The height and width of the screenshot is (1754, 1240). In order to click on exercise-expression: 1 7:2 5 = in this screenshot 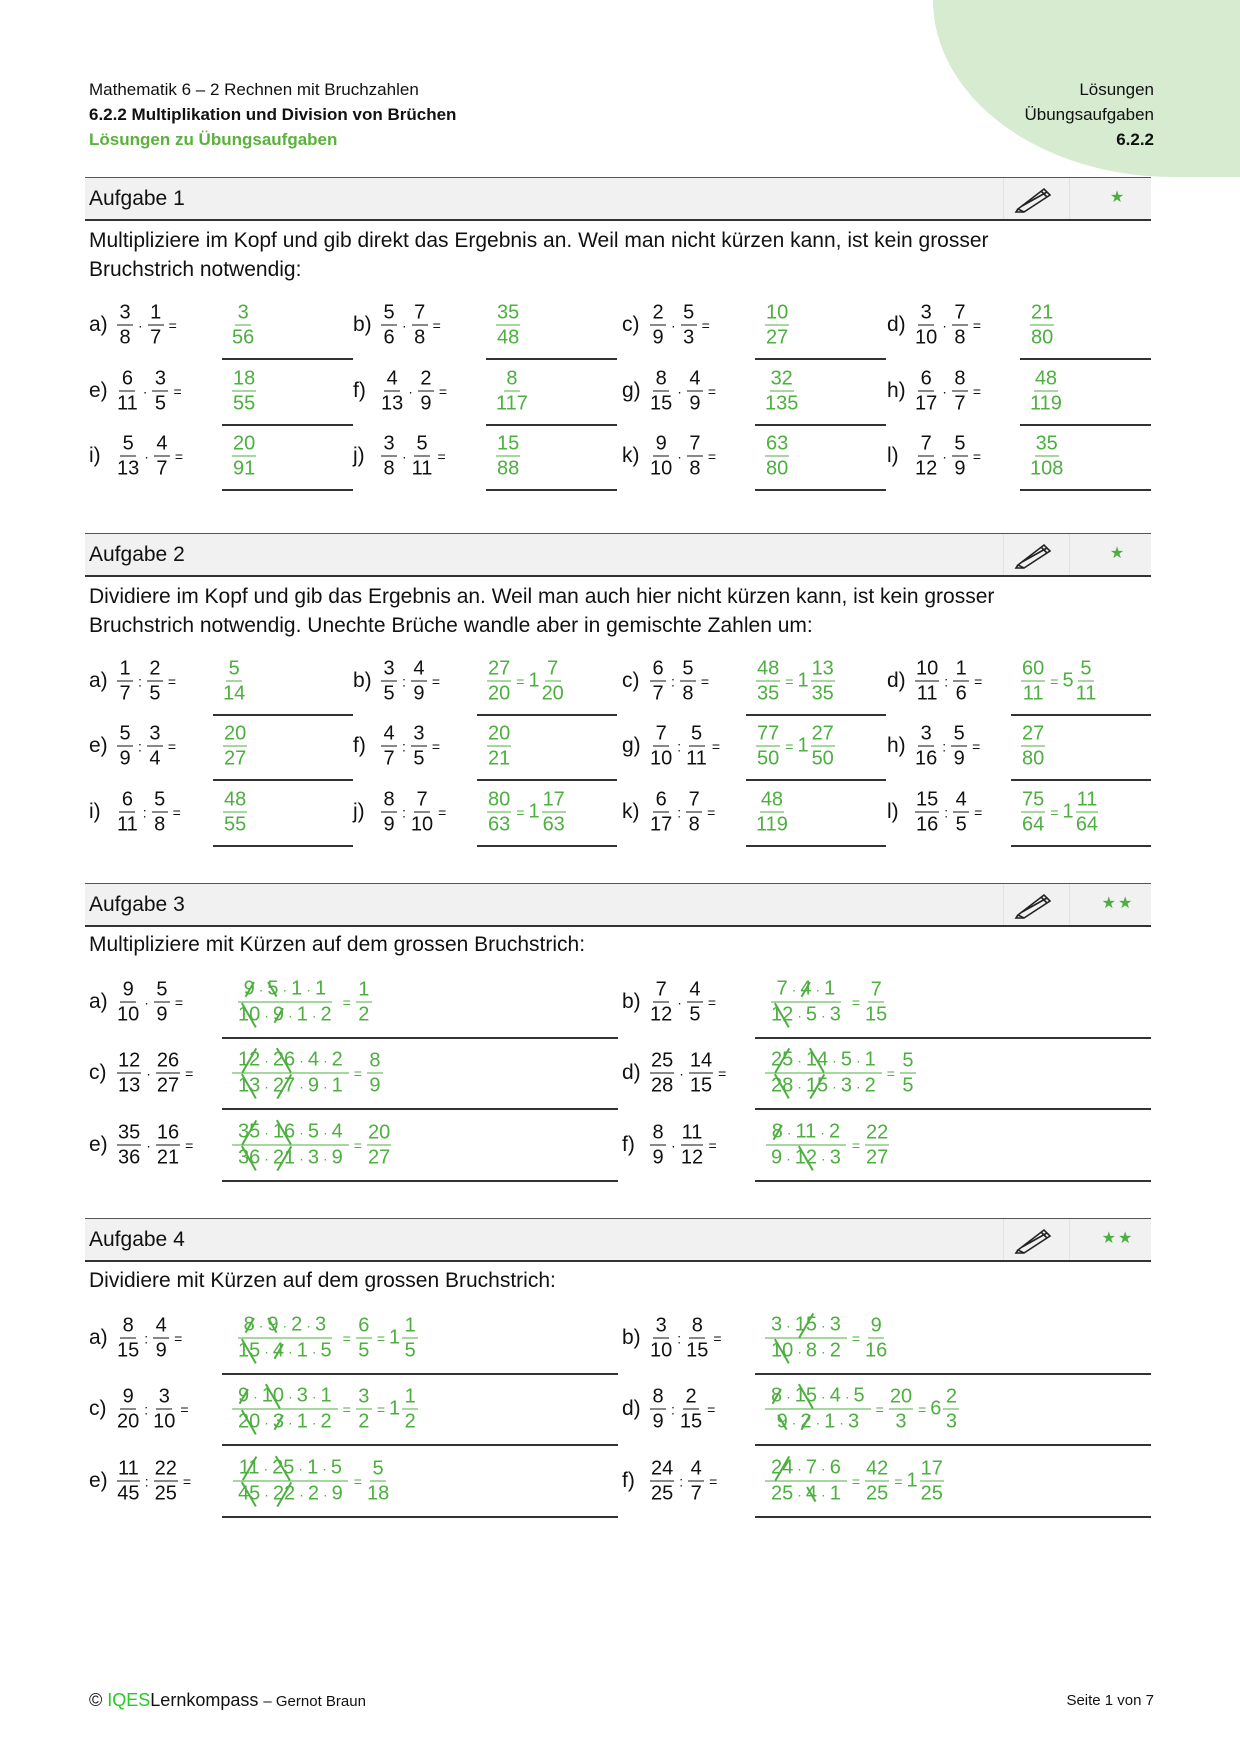, I will do `click(147, 681)`.